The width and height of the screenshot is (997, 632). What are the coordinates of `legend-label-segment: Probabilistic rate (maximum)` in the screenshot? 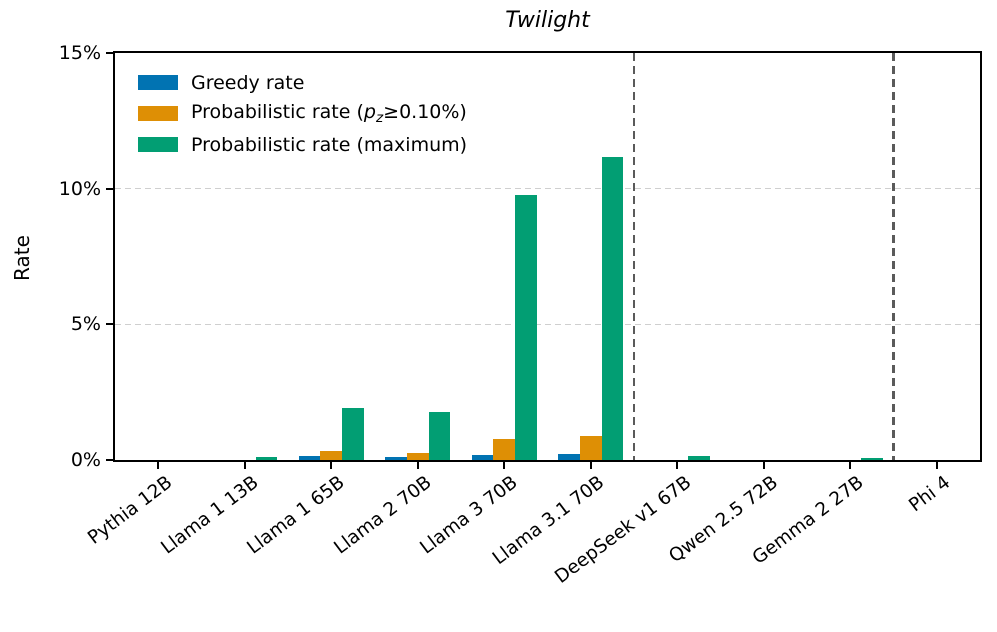 It's located at (329, 144).